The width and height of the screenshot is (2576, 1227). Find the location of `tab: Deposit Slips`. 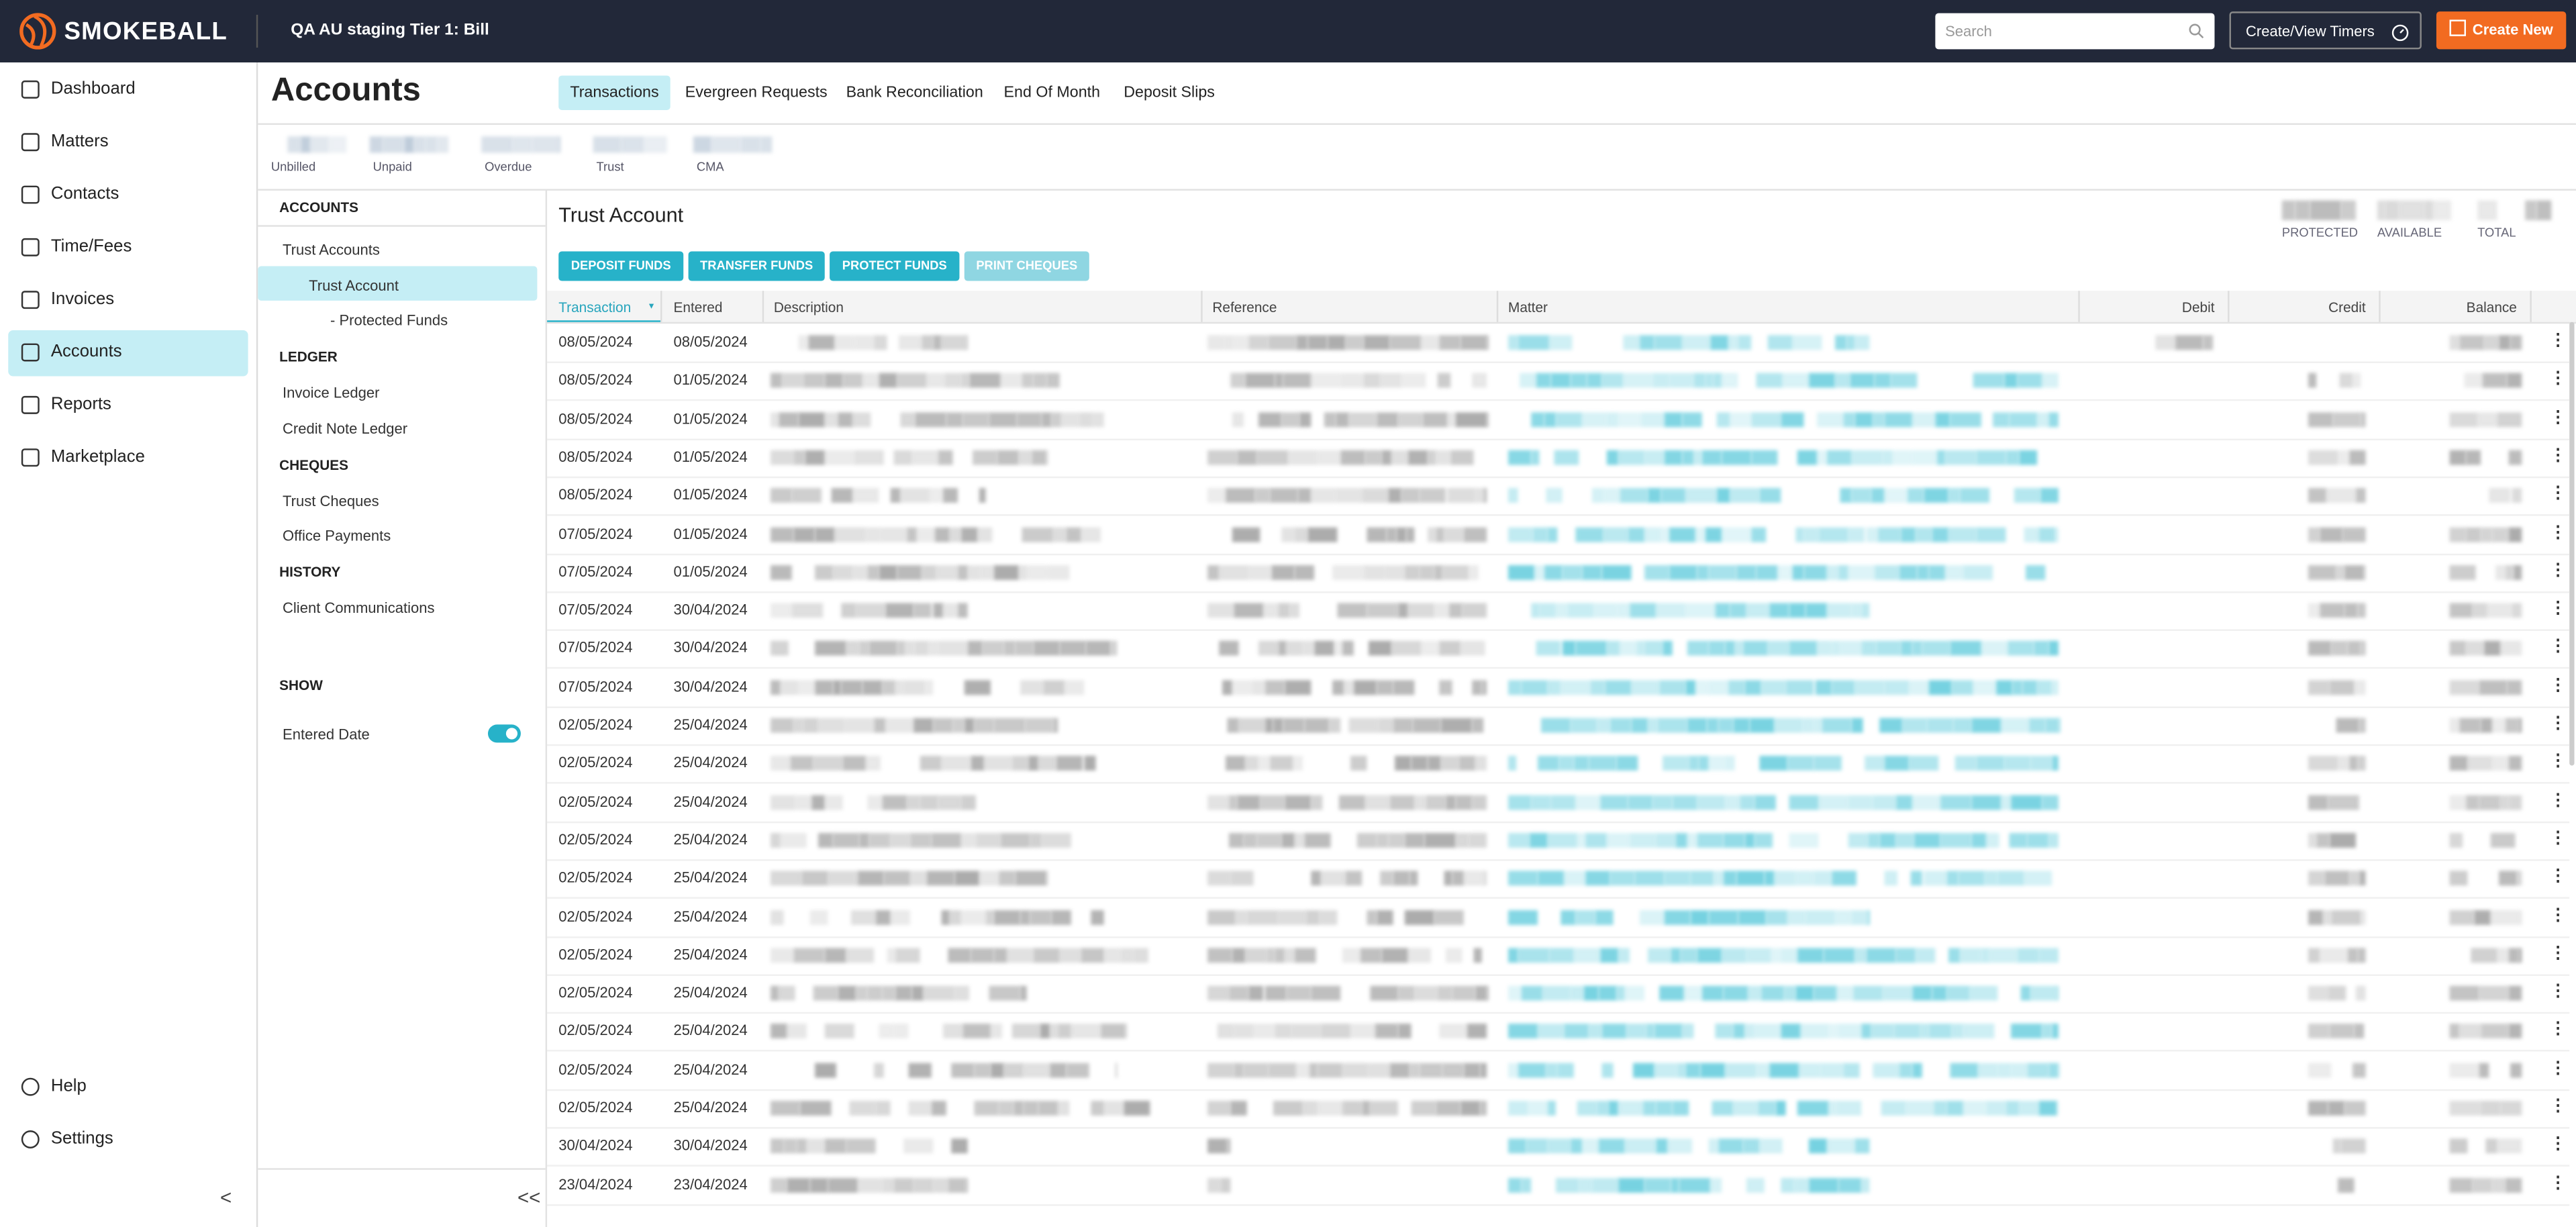

tab: Deposit Slips is located at coordinates (1169, 92).